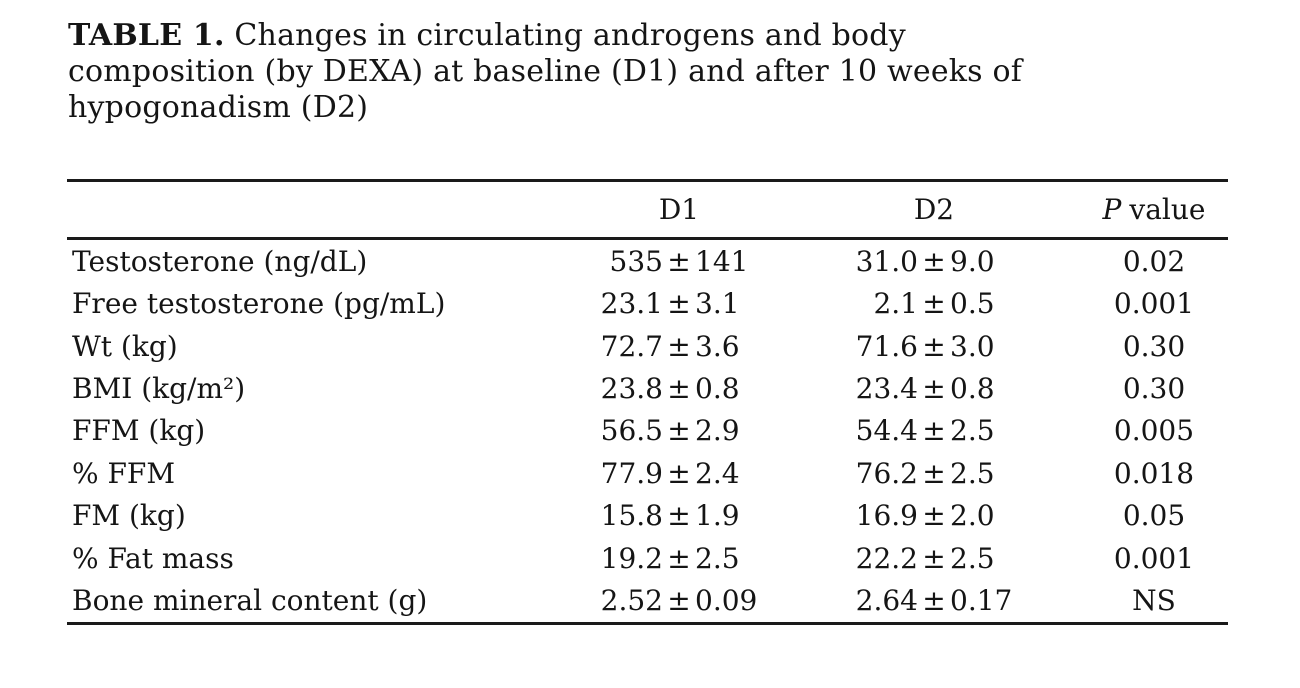 The height and width of the screenshot is (688, 1300). I want to click on d2-error: 2.0, so click(972, 516).